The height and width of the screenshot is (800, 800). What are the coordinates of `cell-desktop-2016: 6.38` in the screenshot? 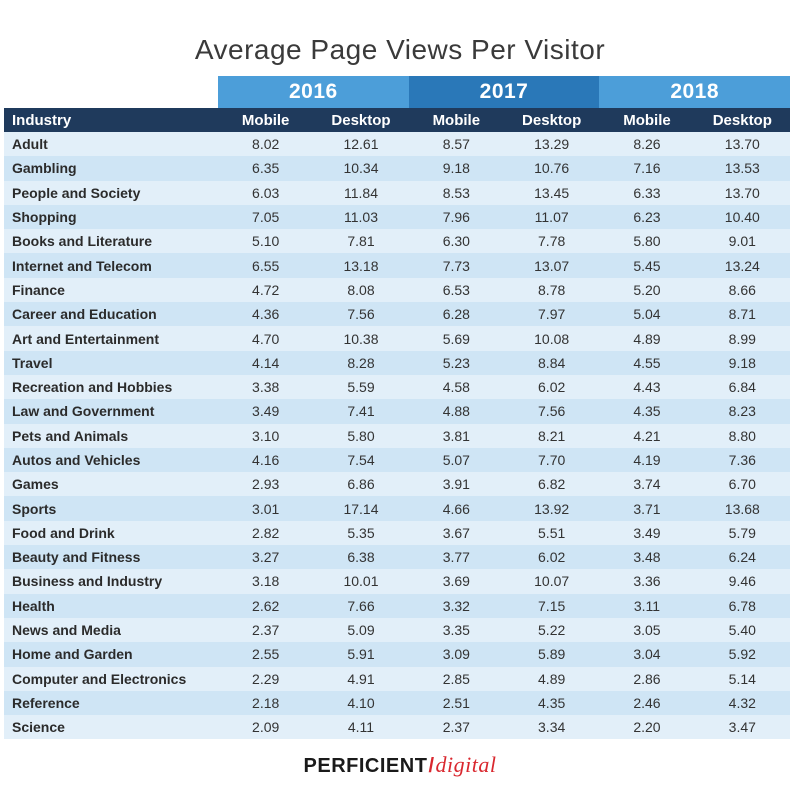 It's located at (361, 557).